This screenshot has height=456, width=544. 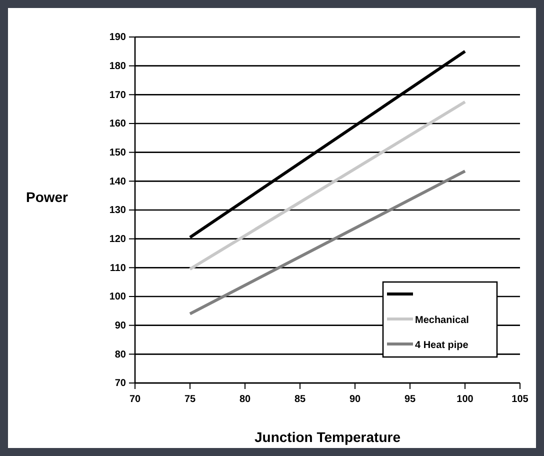 I want to click on x-axis-title: Junction Temperature, so click(x=327, y=437).